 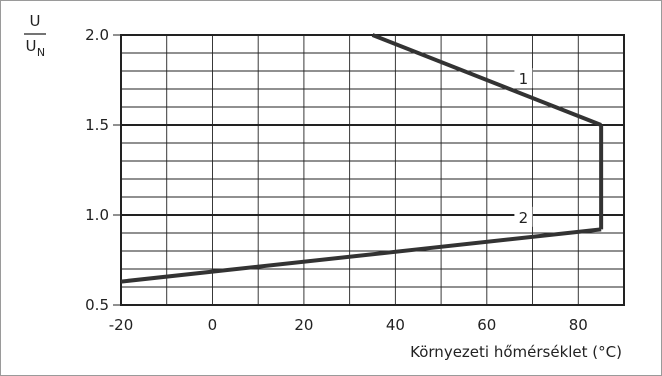 I want to click on x-tick-label: 40, so click(x=395, y=325).